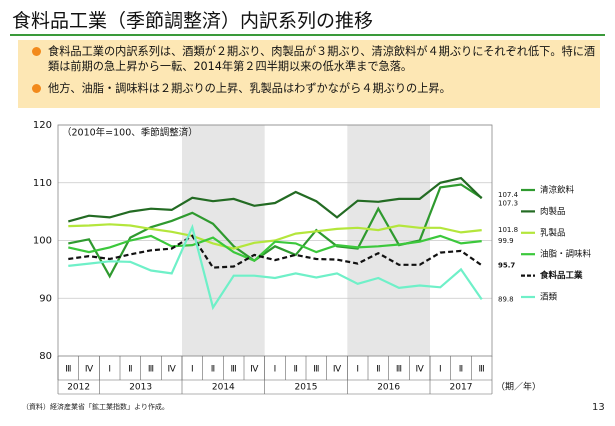 Image resolution: width=615 pixels, height=426 pixels. I want to click on source-note: （資料）経済産業省「鉱工業指数」より作成。, so click(95, 407).